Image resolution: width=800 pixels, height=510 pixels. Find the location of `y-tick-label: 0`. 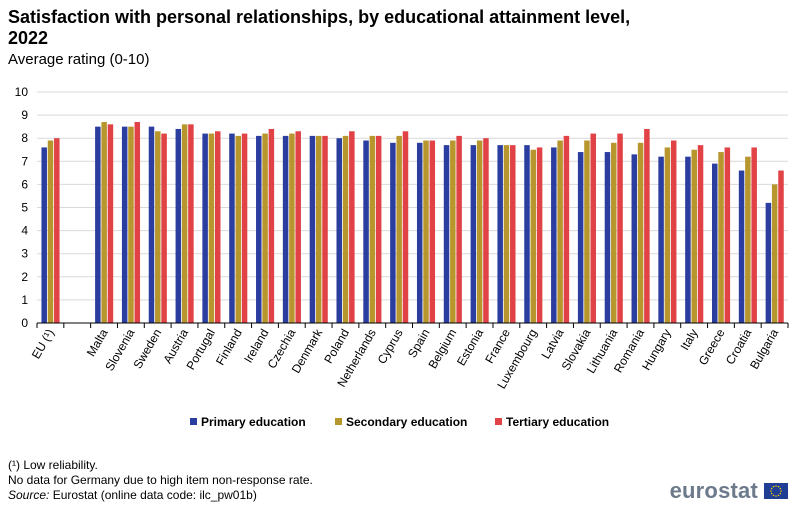

y-tick-label: 0 is located at coordinates (24, 323).